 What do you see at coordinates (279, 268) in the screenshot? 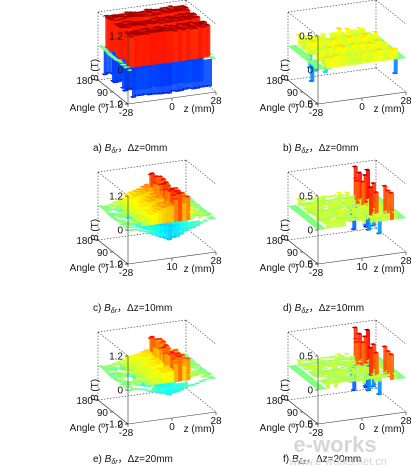
I see `angle-axis-label: Angle (º)` at bounding box center [279, 268].